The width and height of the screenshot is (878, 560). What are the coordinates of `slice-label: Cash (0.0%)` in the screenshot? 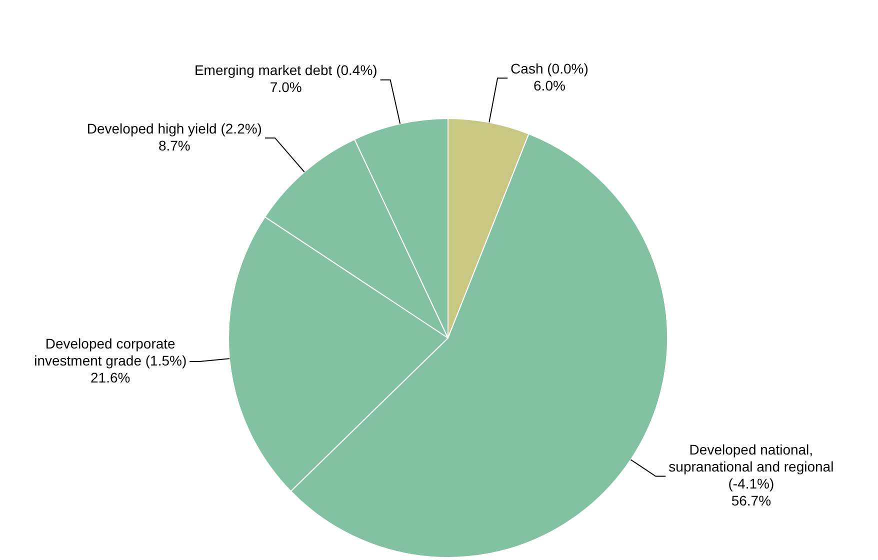 It's located at (549, 68).